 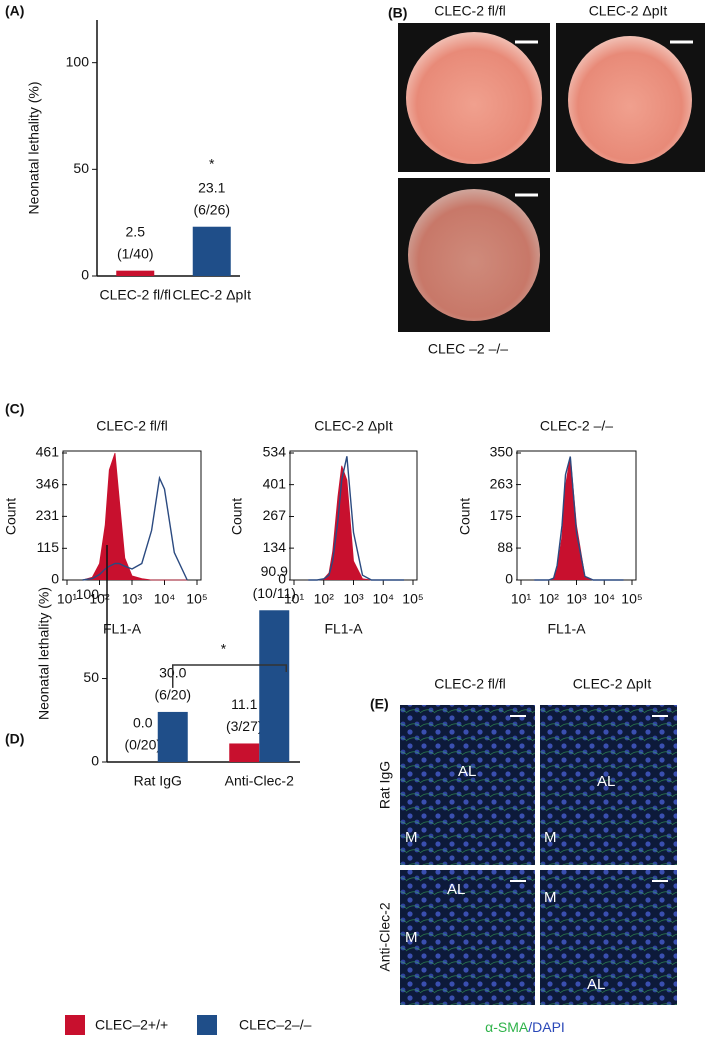 I want to click on y-tick-label: 267, so click(x=275, y=515).